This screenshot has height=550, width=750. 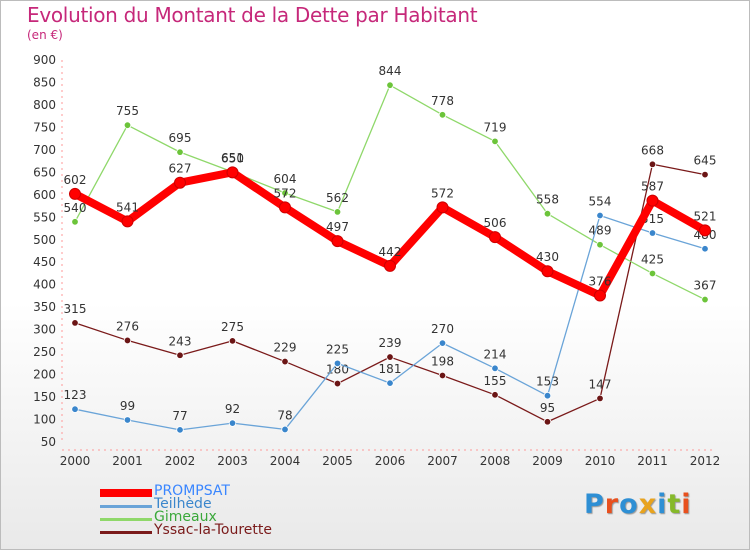 I want to click on data-label: 554, so click(x=600, y=202).